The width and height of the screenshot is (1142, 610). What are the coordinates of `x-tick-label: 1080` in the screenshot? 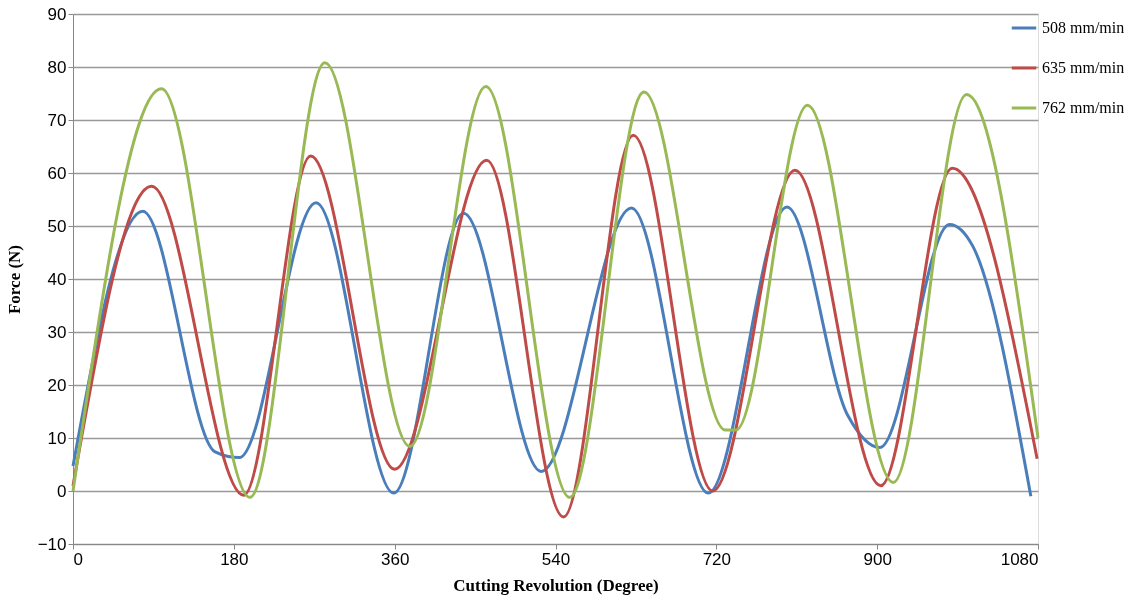 It's located at (1019, 559).